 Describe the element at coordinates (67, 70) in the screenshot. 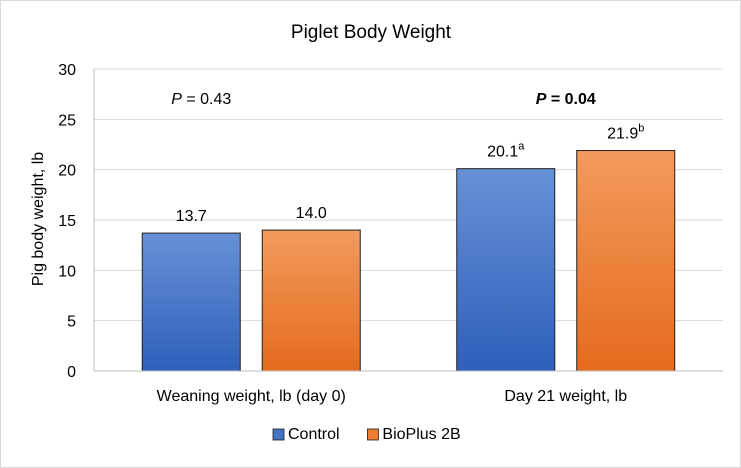

I see `y-tick-label: 30` at that location.